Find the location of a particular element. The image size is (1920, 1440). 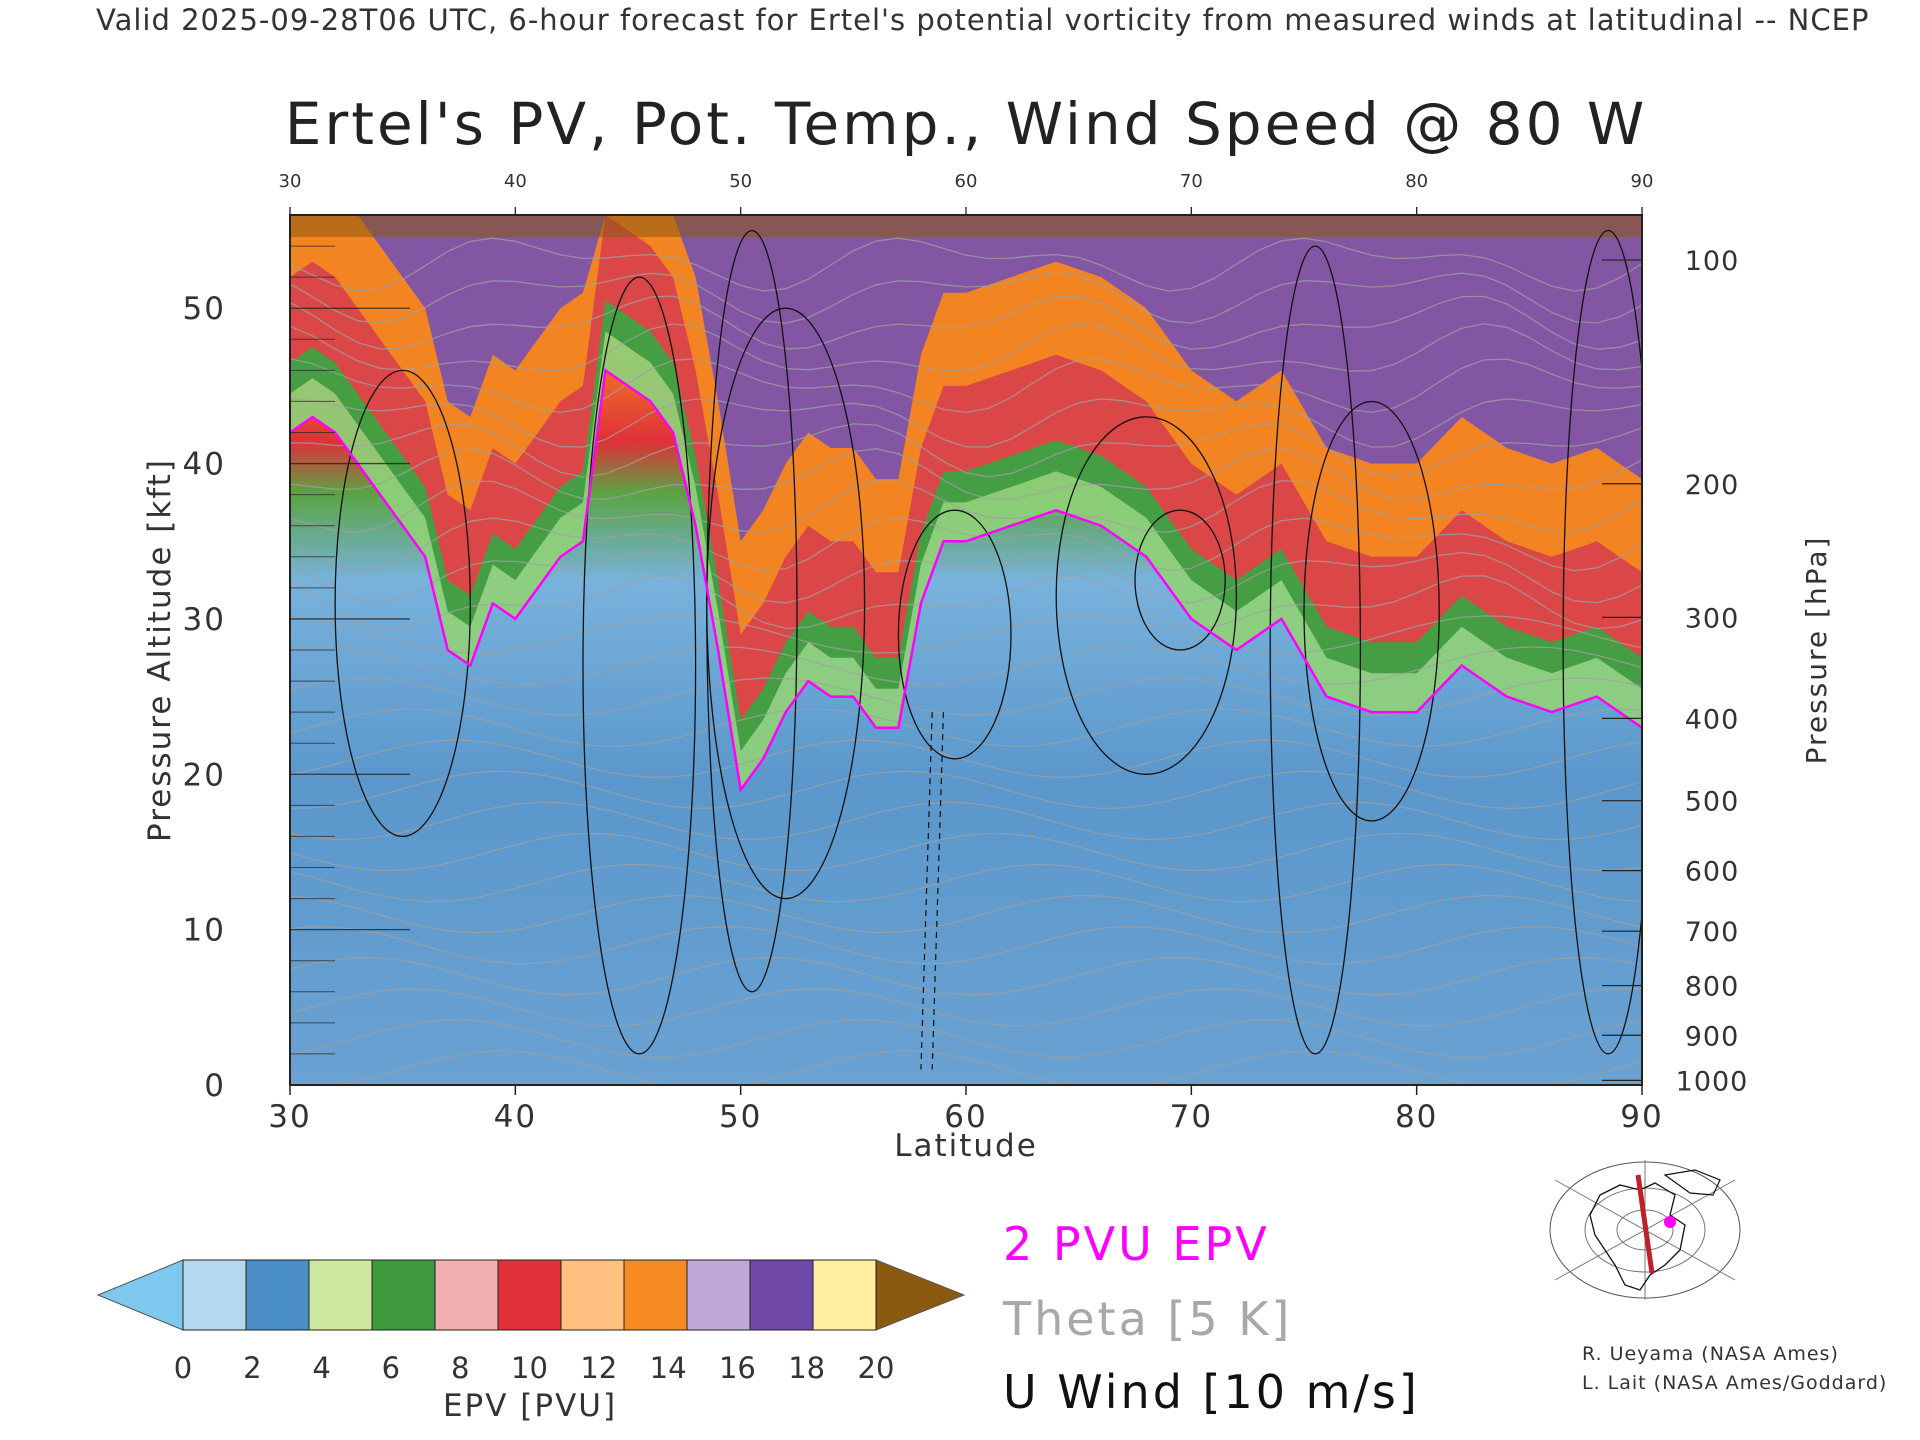

colorbar-tick-label: 12 is located at coordinates (598, 1368).